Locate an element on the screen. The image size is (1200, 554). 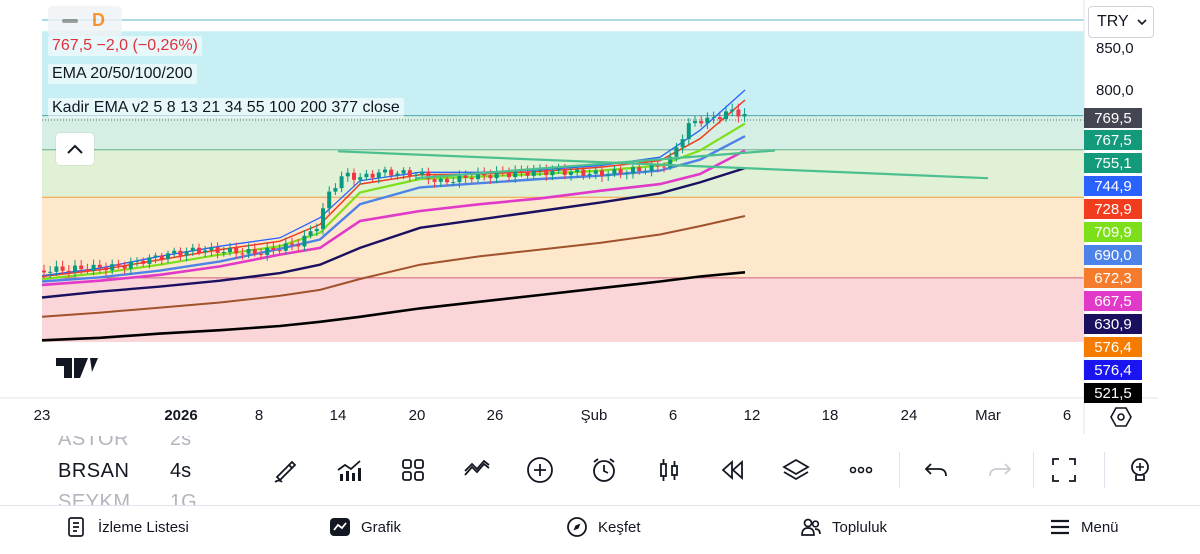
chart-settings-button is located at coordinates (1121, 417).